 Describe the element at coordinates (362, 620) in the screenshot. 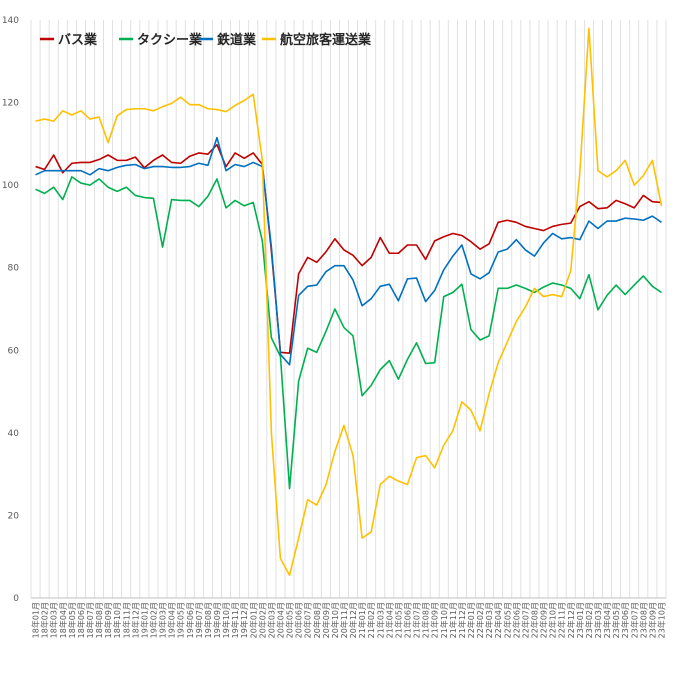

I see `x-tick-label: 21年01月` at that location.